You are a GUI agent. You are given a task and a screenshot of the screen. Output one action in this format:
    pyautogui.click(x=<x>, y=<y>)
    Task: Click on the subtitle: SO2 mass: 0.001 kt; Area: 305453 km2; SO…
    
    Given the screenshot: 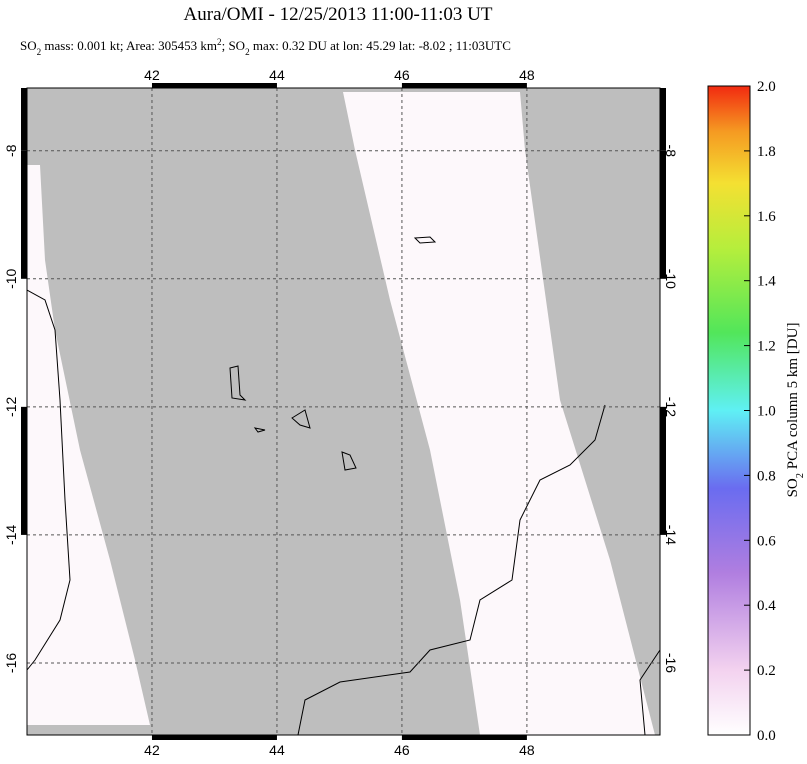 What is the action you would take?
    pyautogui.click(x=265, y=47)
    